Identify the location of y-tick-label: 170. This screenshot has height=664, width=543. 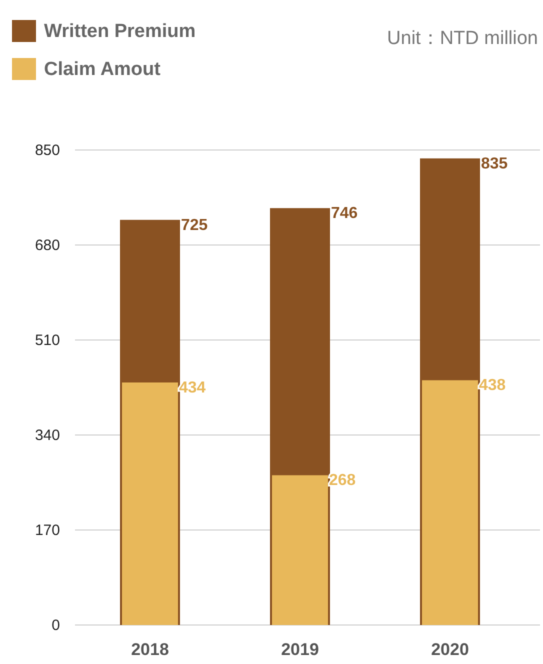
(47, 530).